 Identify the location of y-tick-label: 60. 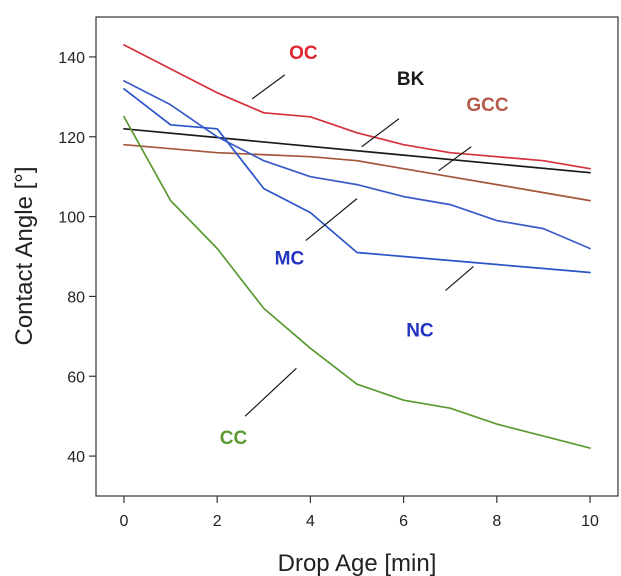
(76, 377).